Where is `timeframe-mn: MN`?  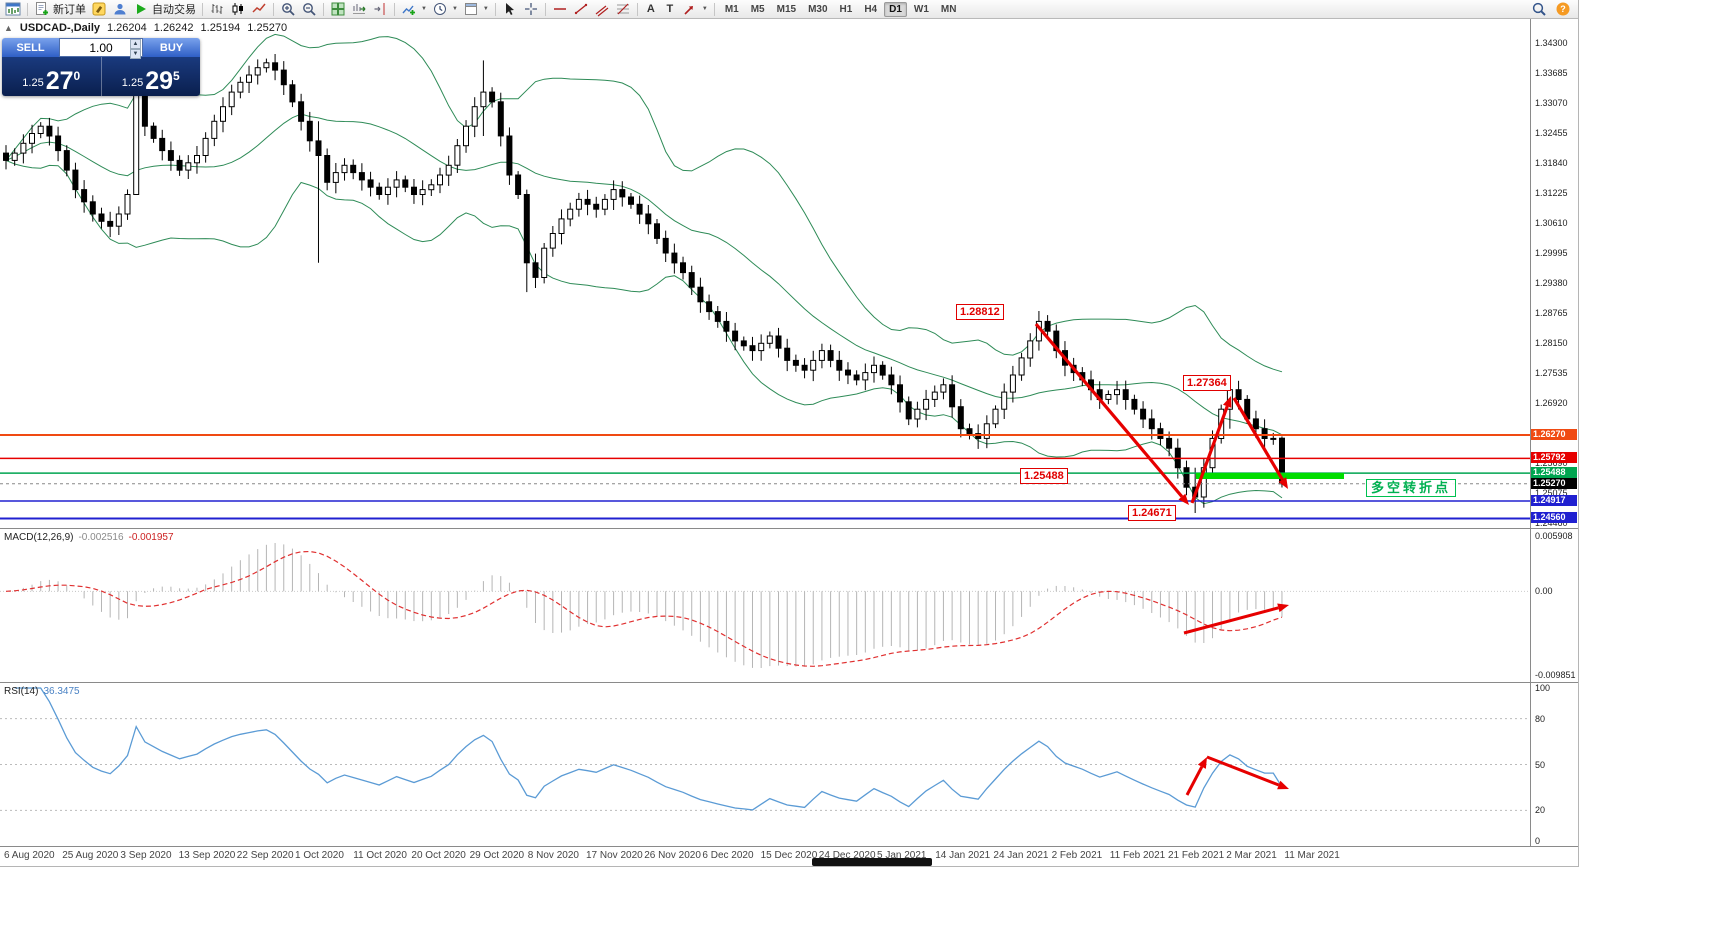
timeframe-mn: MN is located at coordinates (948, 9).